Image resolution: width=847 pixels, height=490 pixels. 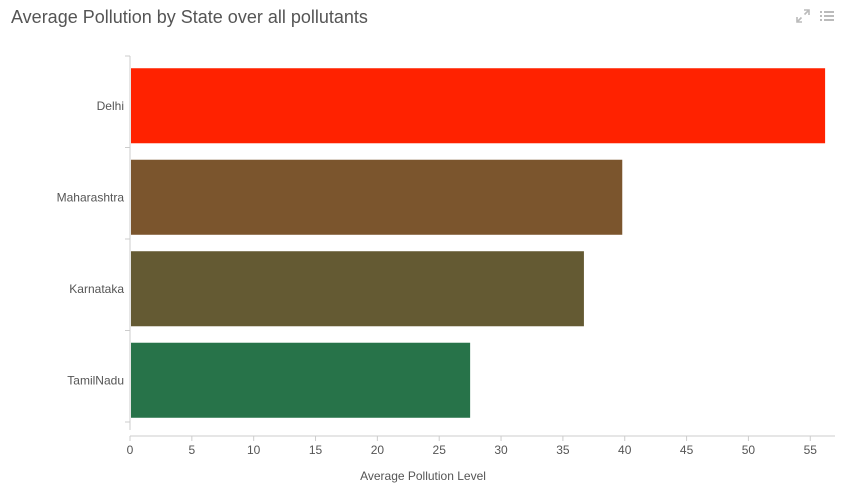 I want to click on x-axis-label: Average Pollution Level, so click(x=423, y=476).